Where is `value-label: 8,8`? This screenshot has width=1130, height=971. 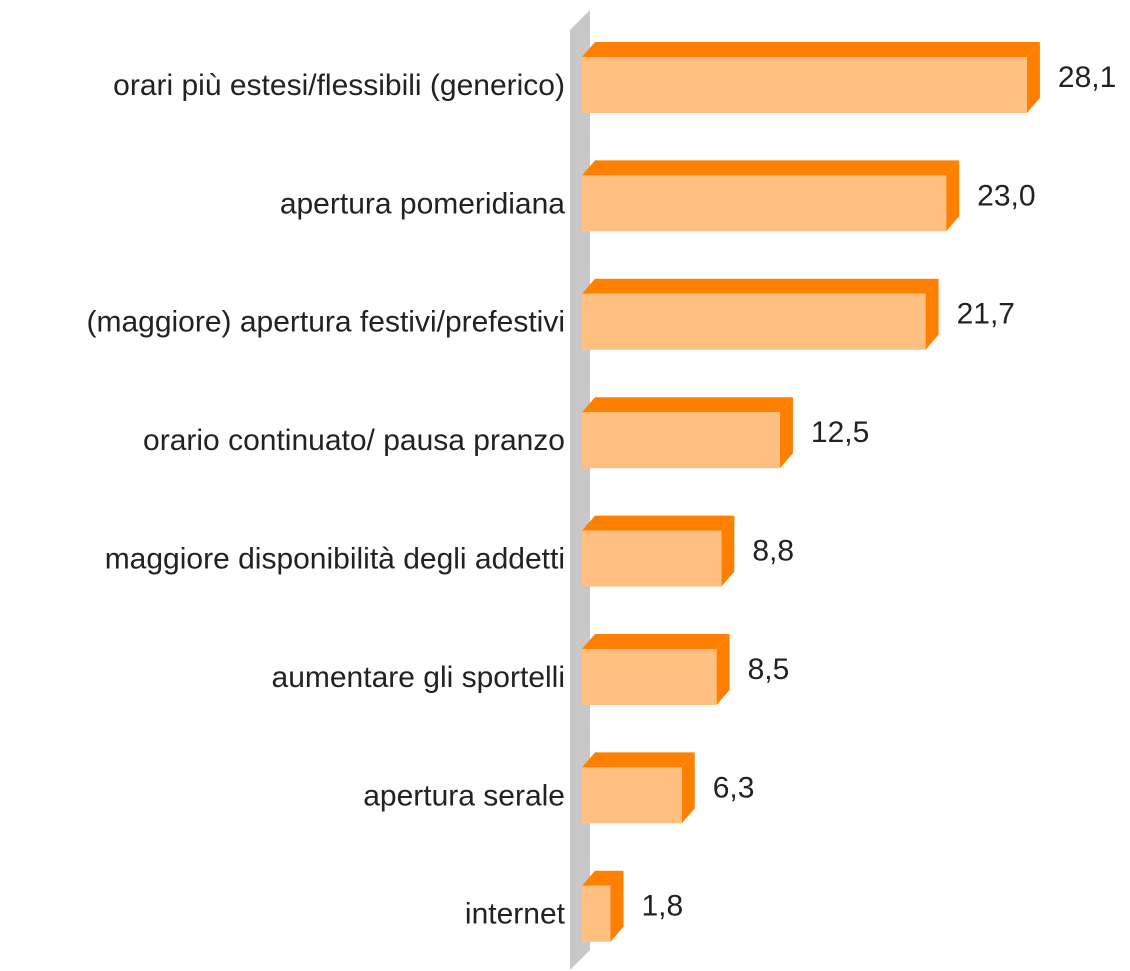 value-label: 8,8 is located at coordinates (773, 551).